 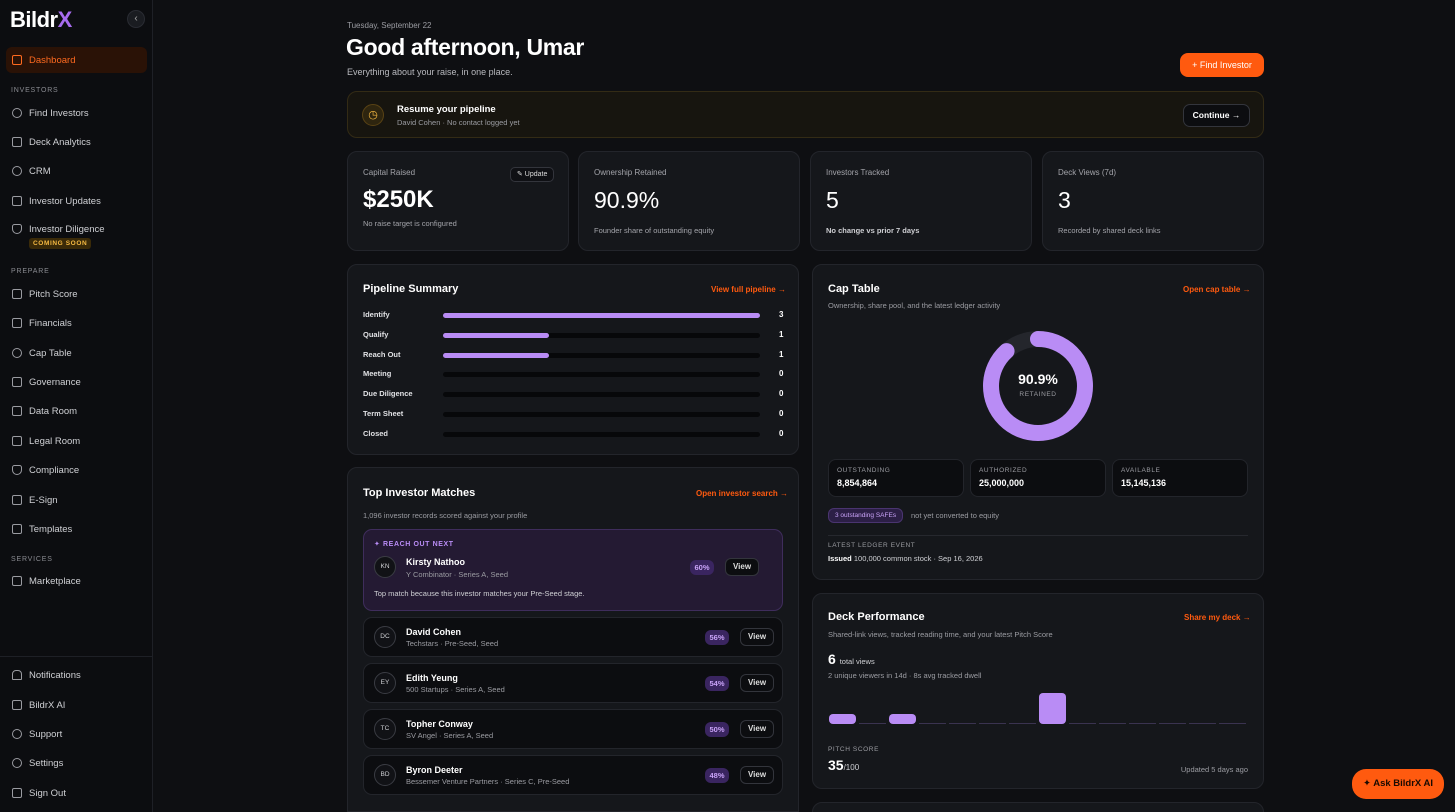 I want to click on next-card, so click(x=1038, y=807).